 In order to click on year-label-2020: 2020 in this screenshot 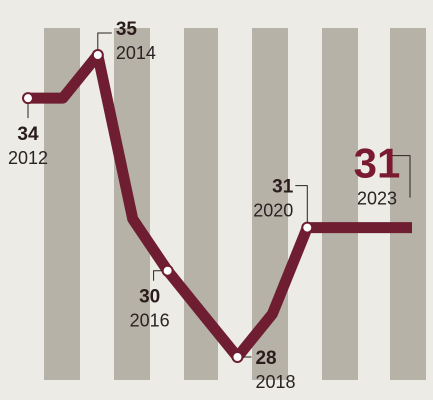, I will do `click(273, 211)`.